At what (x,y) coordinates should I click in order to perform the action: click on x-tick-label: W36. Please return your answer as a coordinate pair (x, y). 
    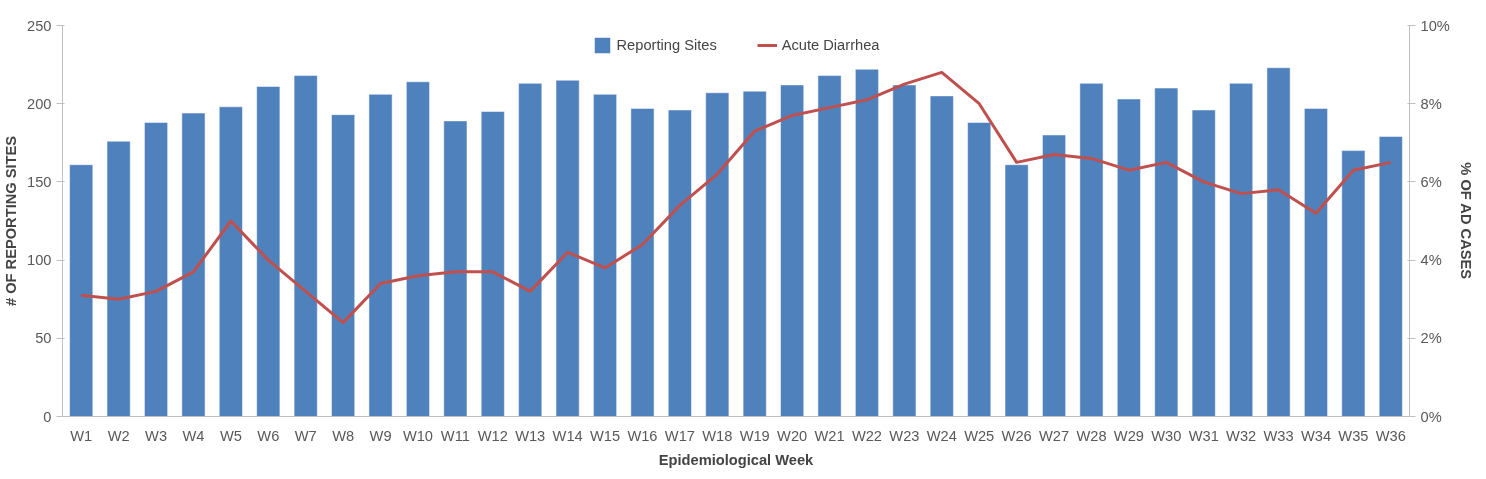
    Looking at the image, I should click on (1390, 435).